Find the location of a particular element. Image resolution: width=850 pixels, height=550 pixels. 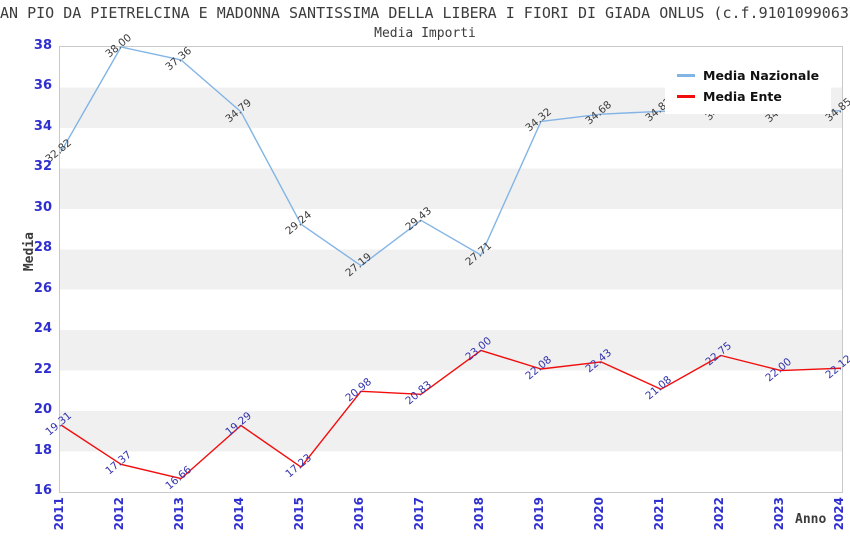

legend-label: Media Ente is located at coordinates (742, 96).